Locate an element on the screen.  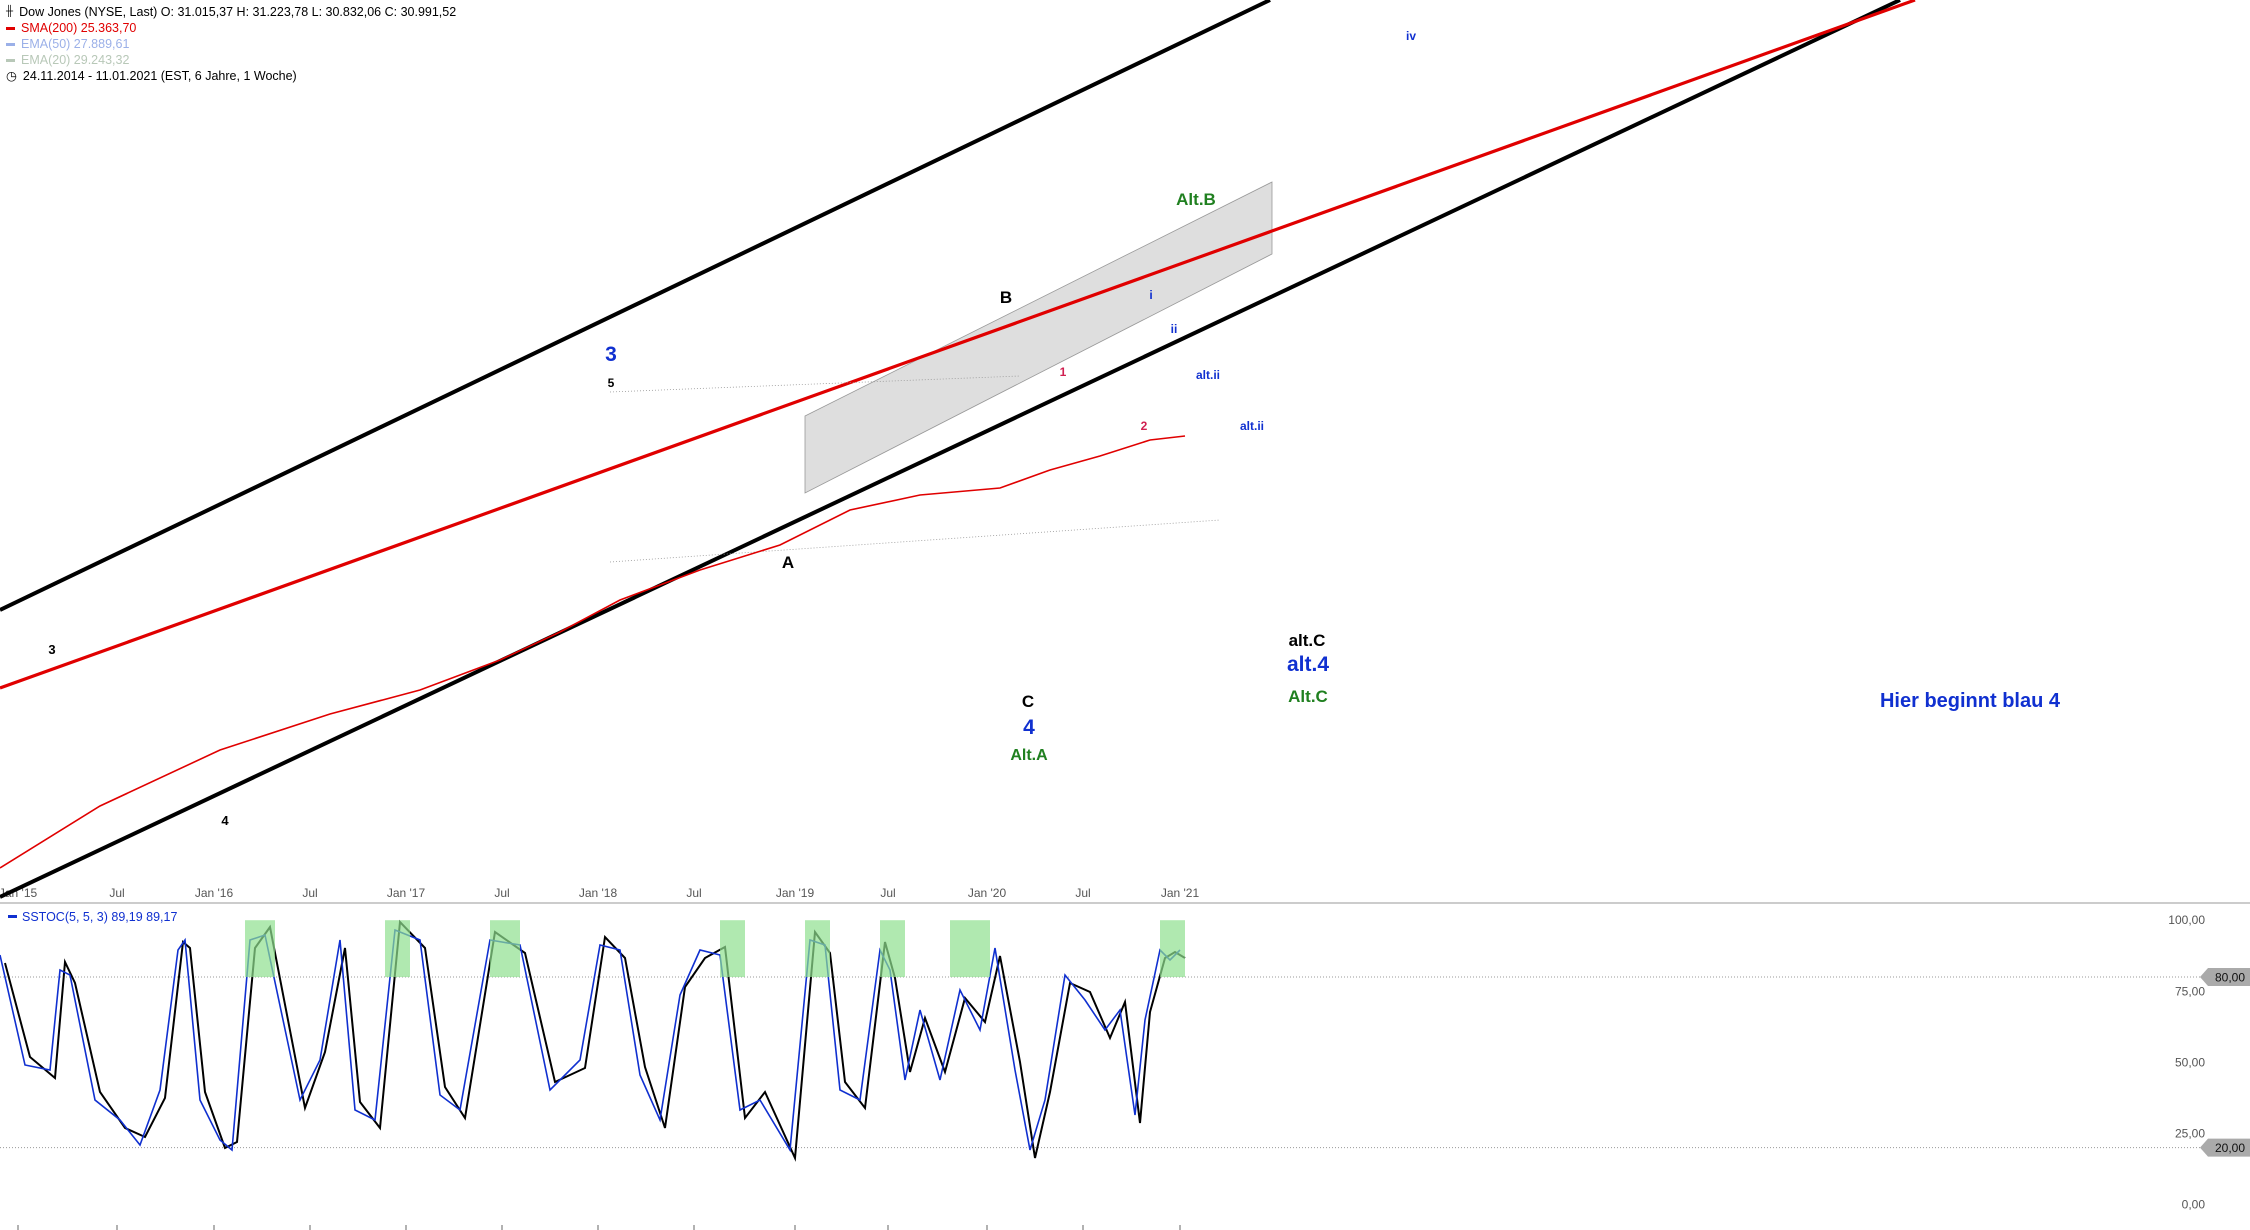
indicator-row-ema50: EMA(50) 27.889,61 is located at coordinates (231, 44).